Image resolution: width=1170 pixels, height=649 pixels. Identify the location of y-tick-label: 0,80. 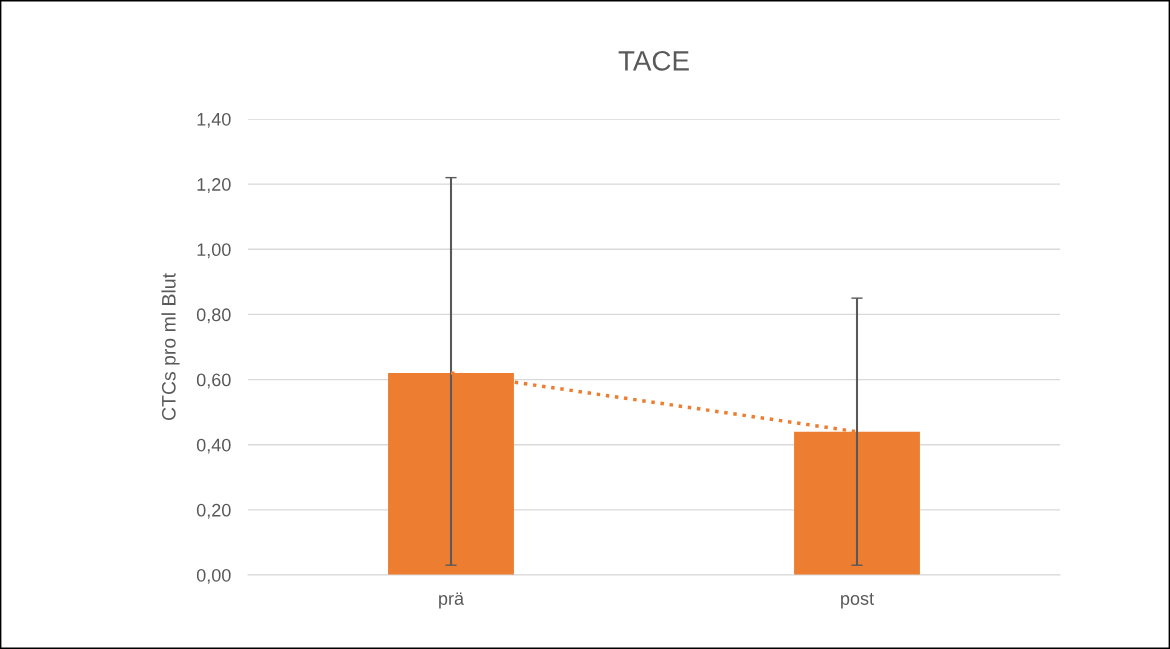
(213, 316).